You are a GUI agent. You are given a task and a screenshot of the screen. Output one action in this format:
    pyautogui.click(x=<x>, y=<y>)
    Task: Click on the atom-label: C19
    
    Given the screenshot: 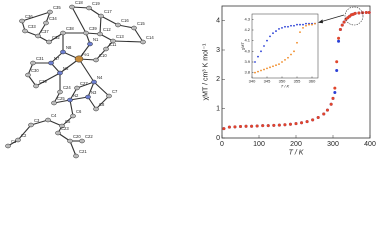 What is the action you would take?
    pyautogui.click(x=96, y=3)
    